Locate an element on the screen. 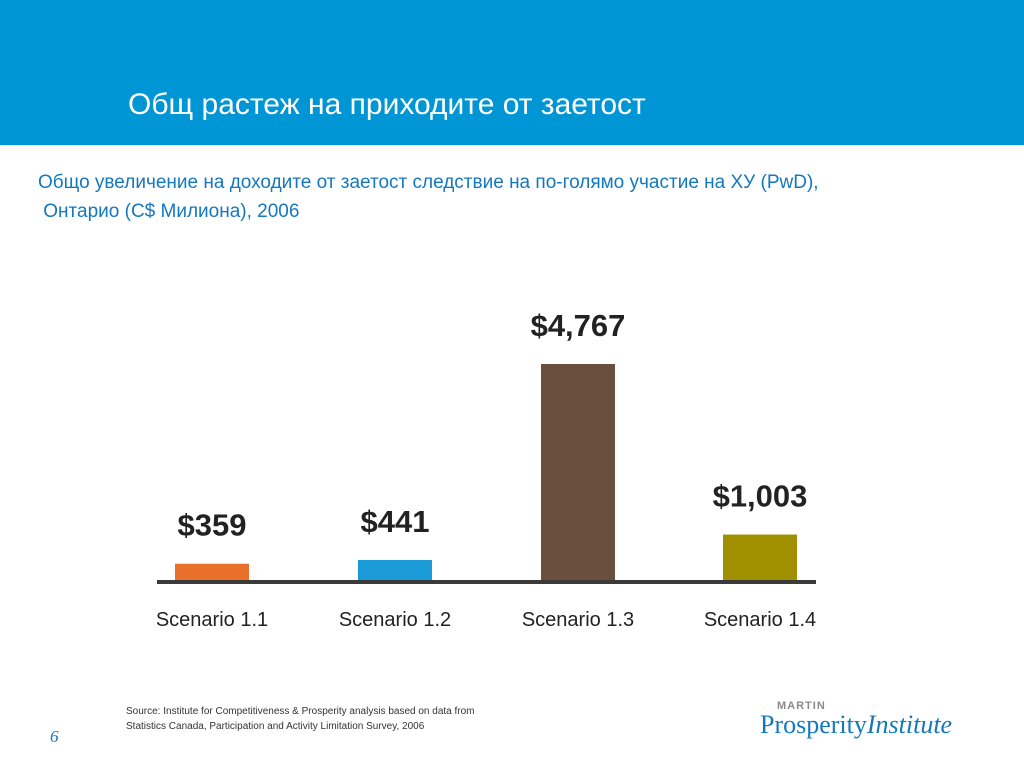 This screenshot has width=1024, height=768. data-label-3: $4,767 is located at coordinates (578, 325).